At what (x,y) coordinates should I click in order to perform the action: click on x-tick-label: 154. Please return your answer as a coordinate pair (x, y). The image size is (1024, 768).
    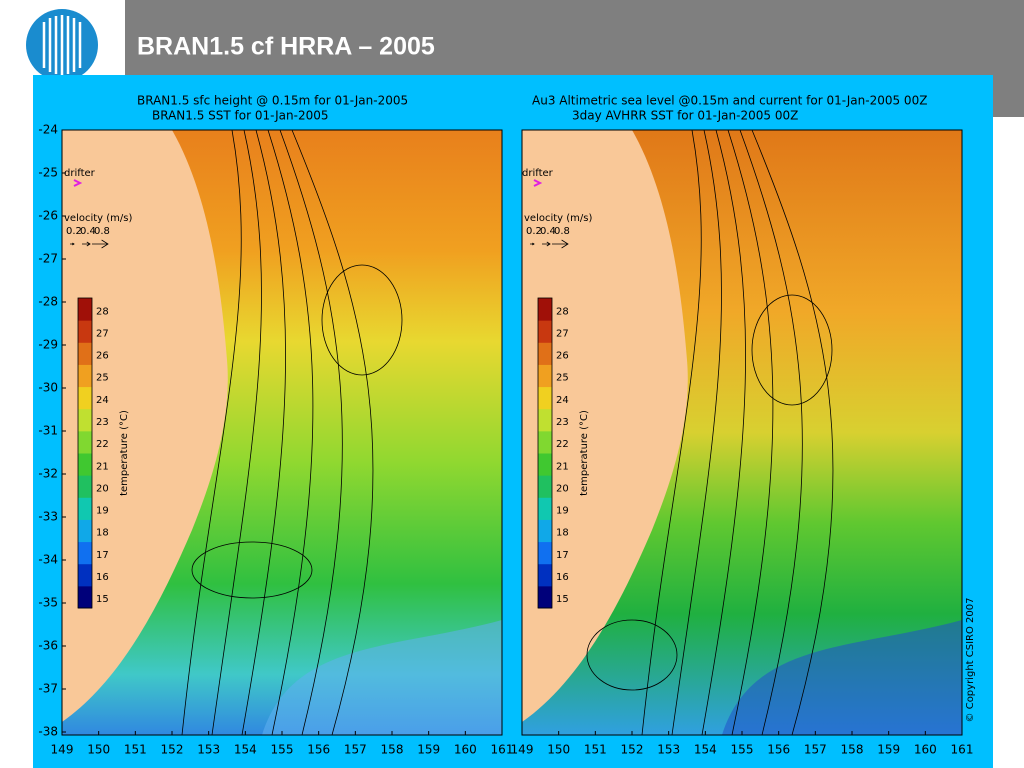
    Looking at the image, I should click on (245, 750).